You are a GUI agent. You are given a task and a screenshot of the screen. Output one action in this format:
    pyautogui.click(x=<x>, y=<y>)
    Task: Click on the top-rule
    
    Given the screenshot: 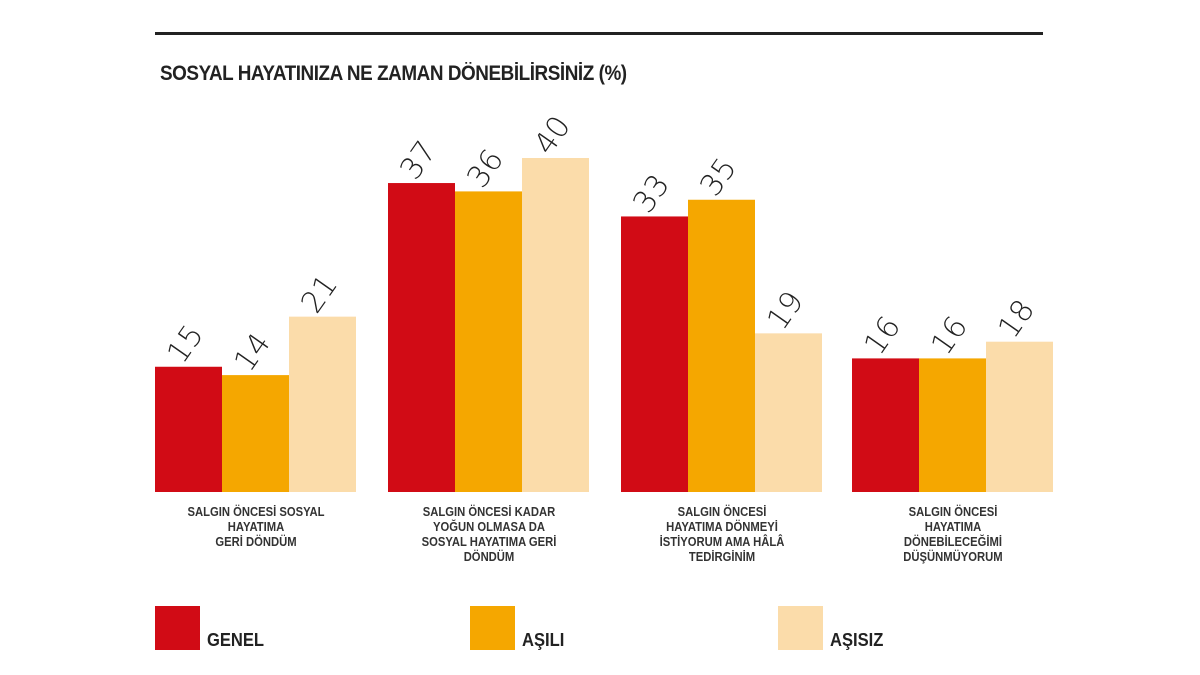 What is the action you would take?
    pyautogui.click(x=599, y=33)
    